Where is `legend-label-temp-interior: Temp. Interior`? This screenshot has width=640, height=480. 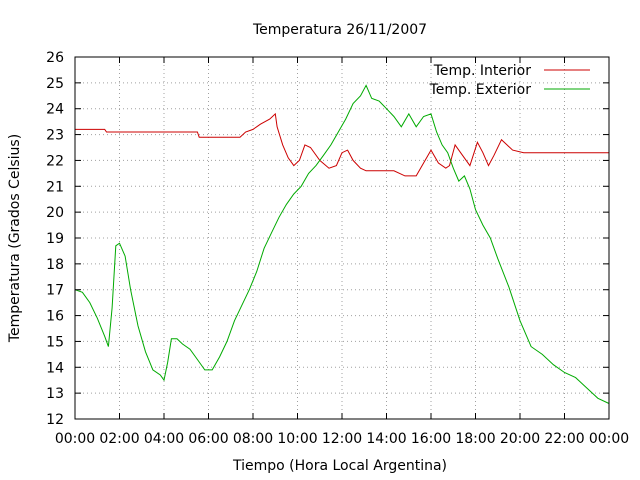 legend-label-temp-interior: Temp. Interior is located at coordinates (482, 71).